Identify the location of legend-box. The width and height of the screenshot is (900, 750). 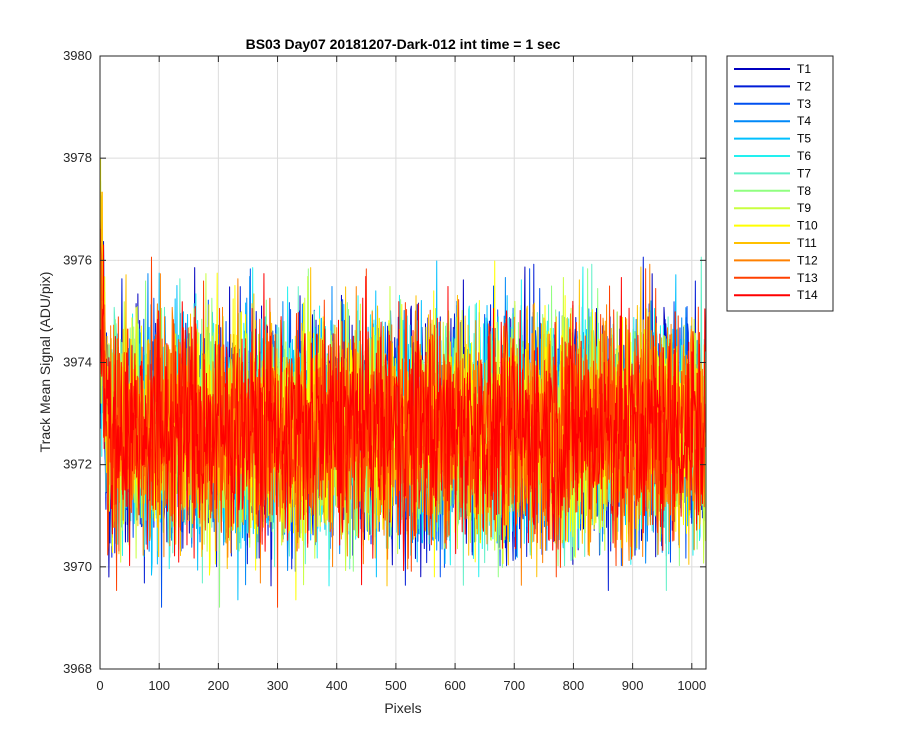
(780, 183).